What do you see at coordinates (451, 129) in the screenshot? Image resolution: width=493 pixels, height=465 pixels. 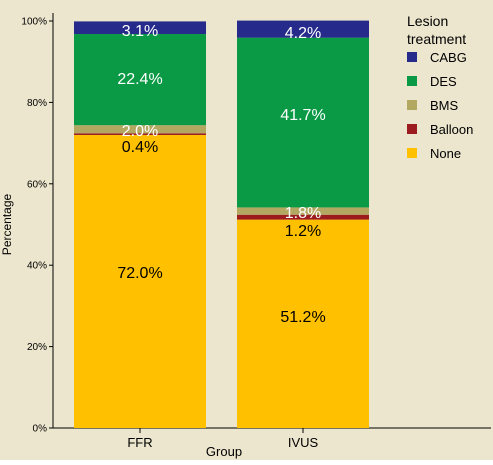 I see `legend-label-balloon: Balloon` at bounding box center [451, 129].